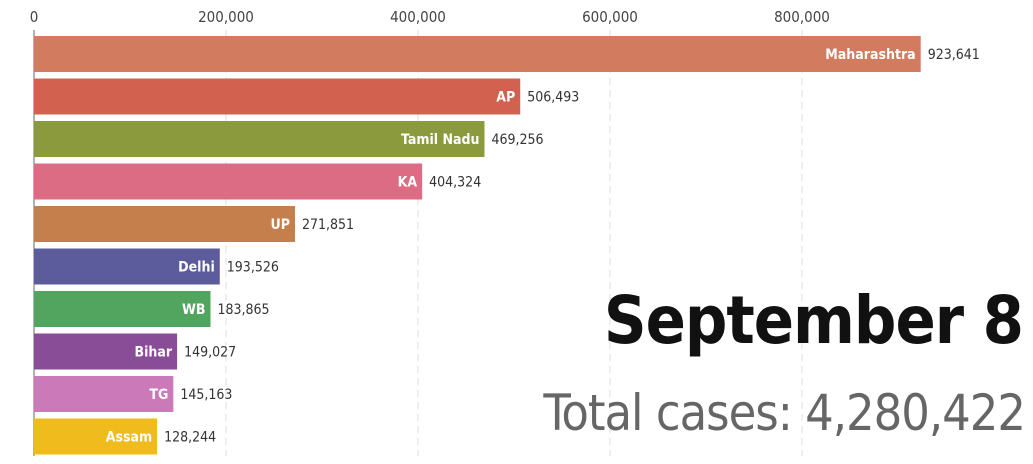  I want to click on bar-value-label: 128,244, so click(190, 438).